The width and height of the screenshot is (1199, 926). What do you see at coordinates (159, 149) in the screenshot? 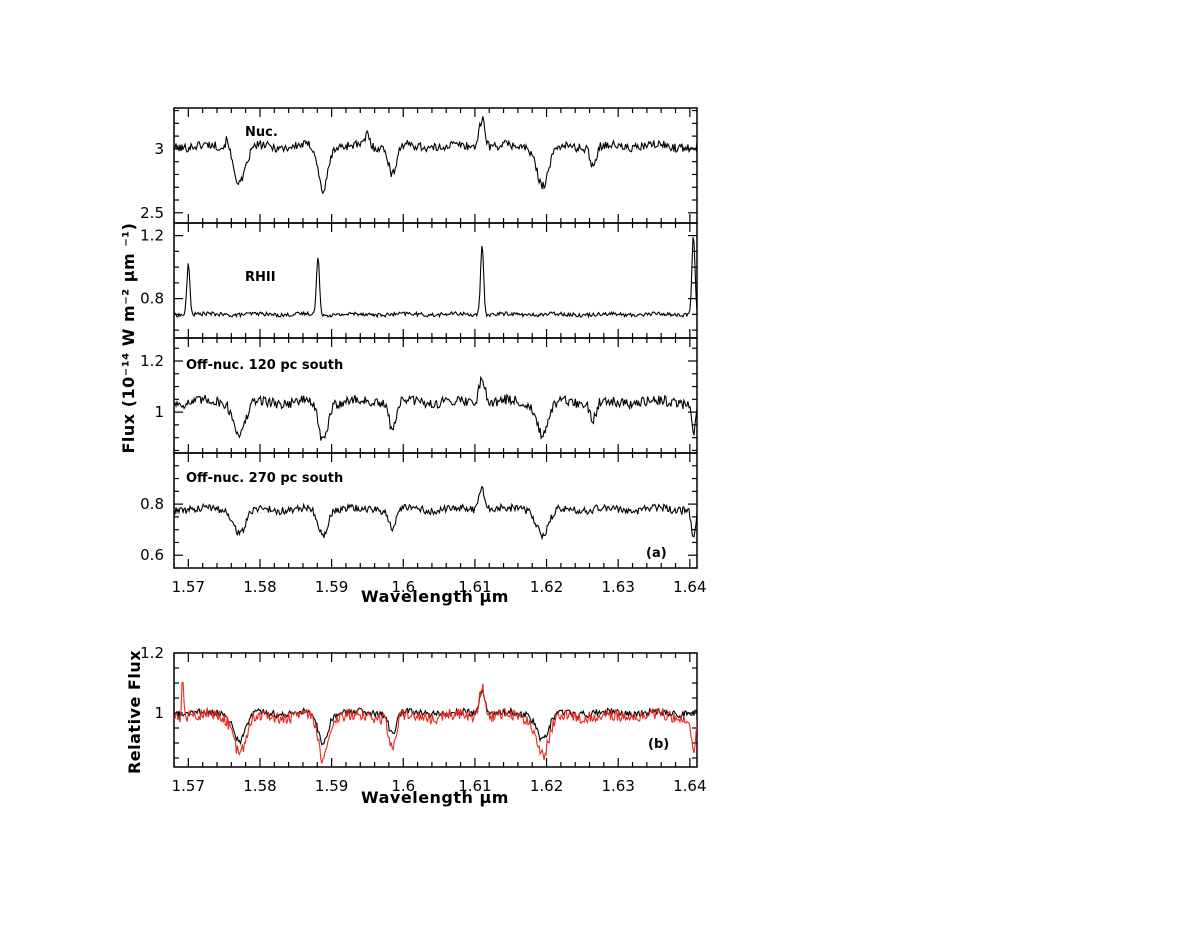
I see `y-tick-label: 3` at bounding box center [159, 149].